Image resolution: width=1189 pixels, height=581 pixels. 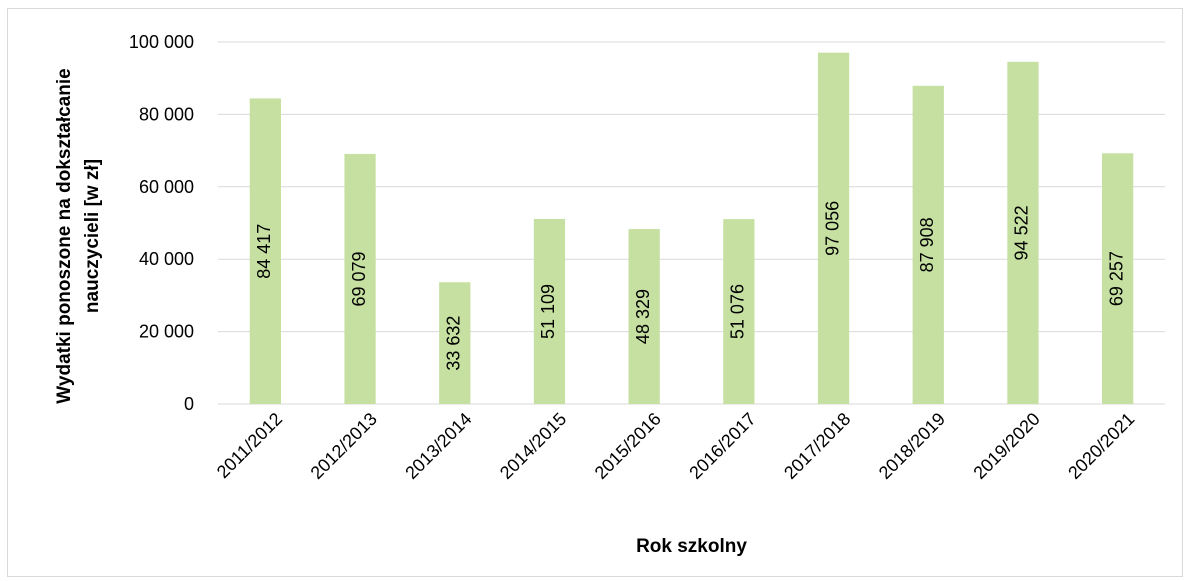 I want to click on x-tick-label: 2011/2012, so click(x=249, y=445).